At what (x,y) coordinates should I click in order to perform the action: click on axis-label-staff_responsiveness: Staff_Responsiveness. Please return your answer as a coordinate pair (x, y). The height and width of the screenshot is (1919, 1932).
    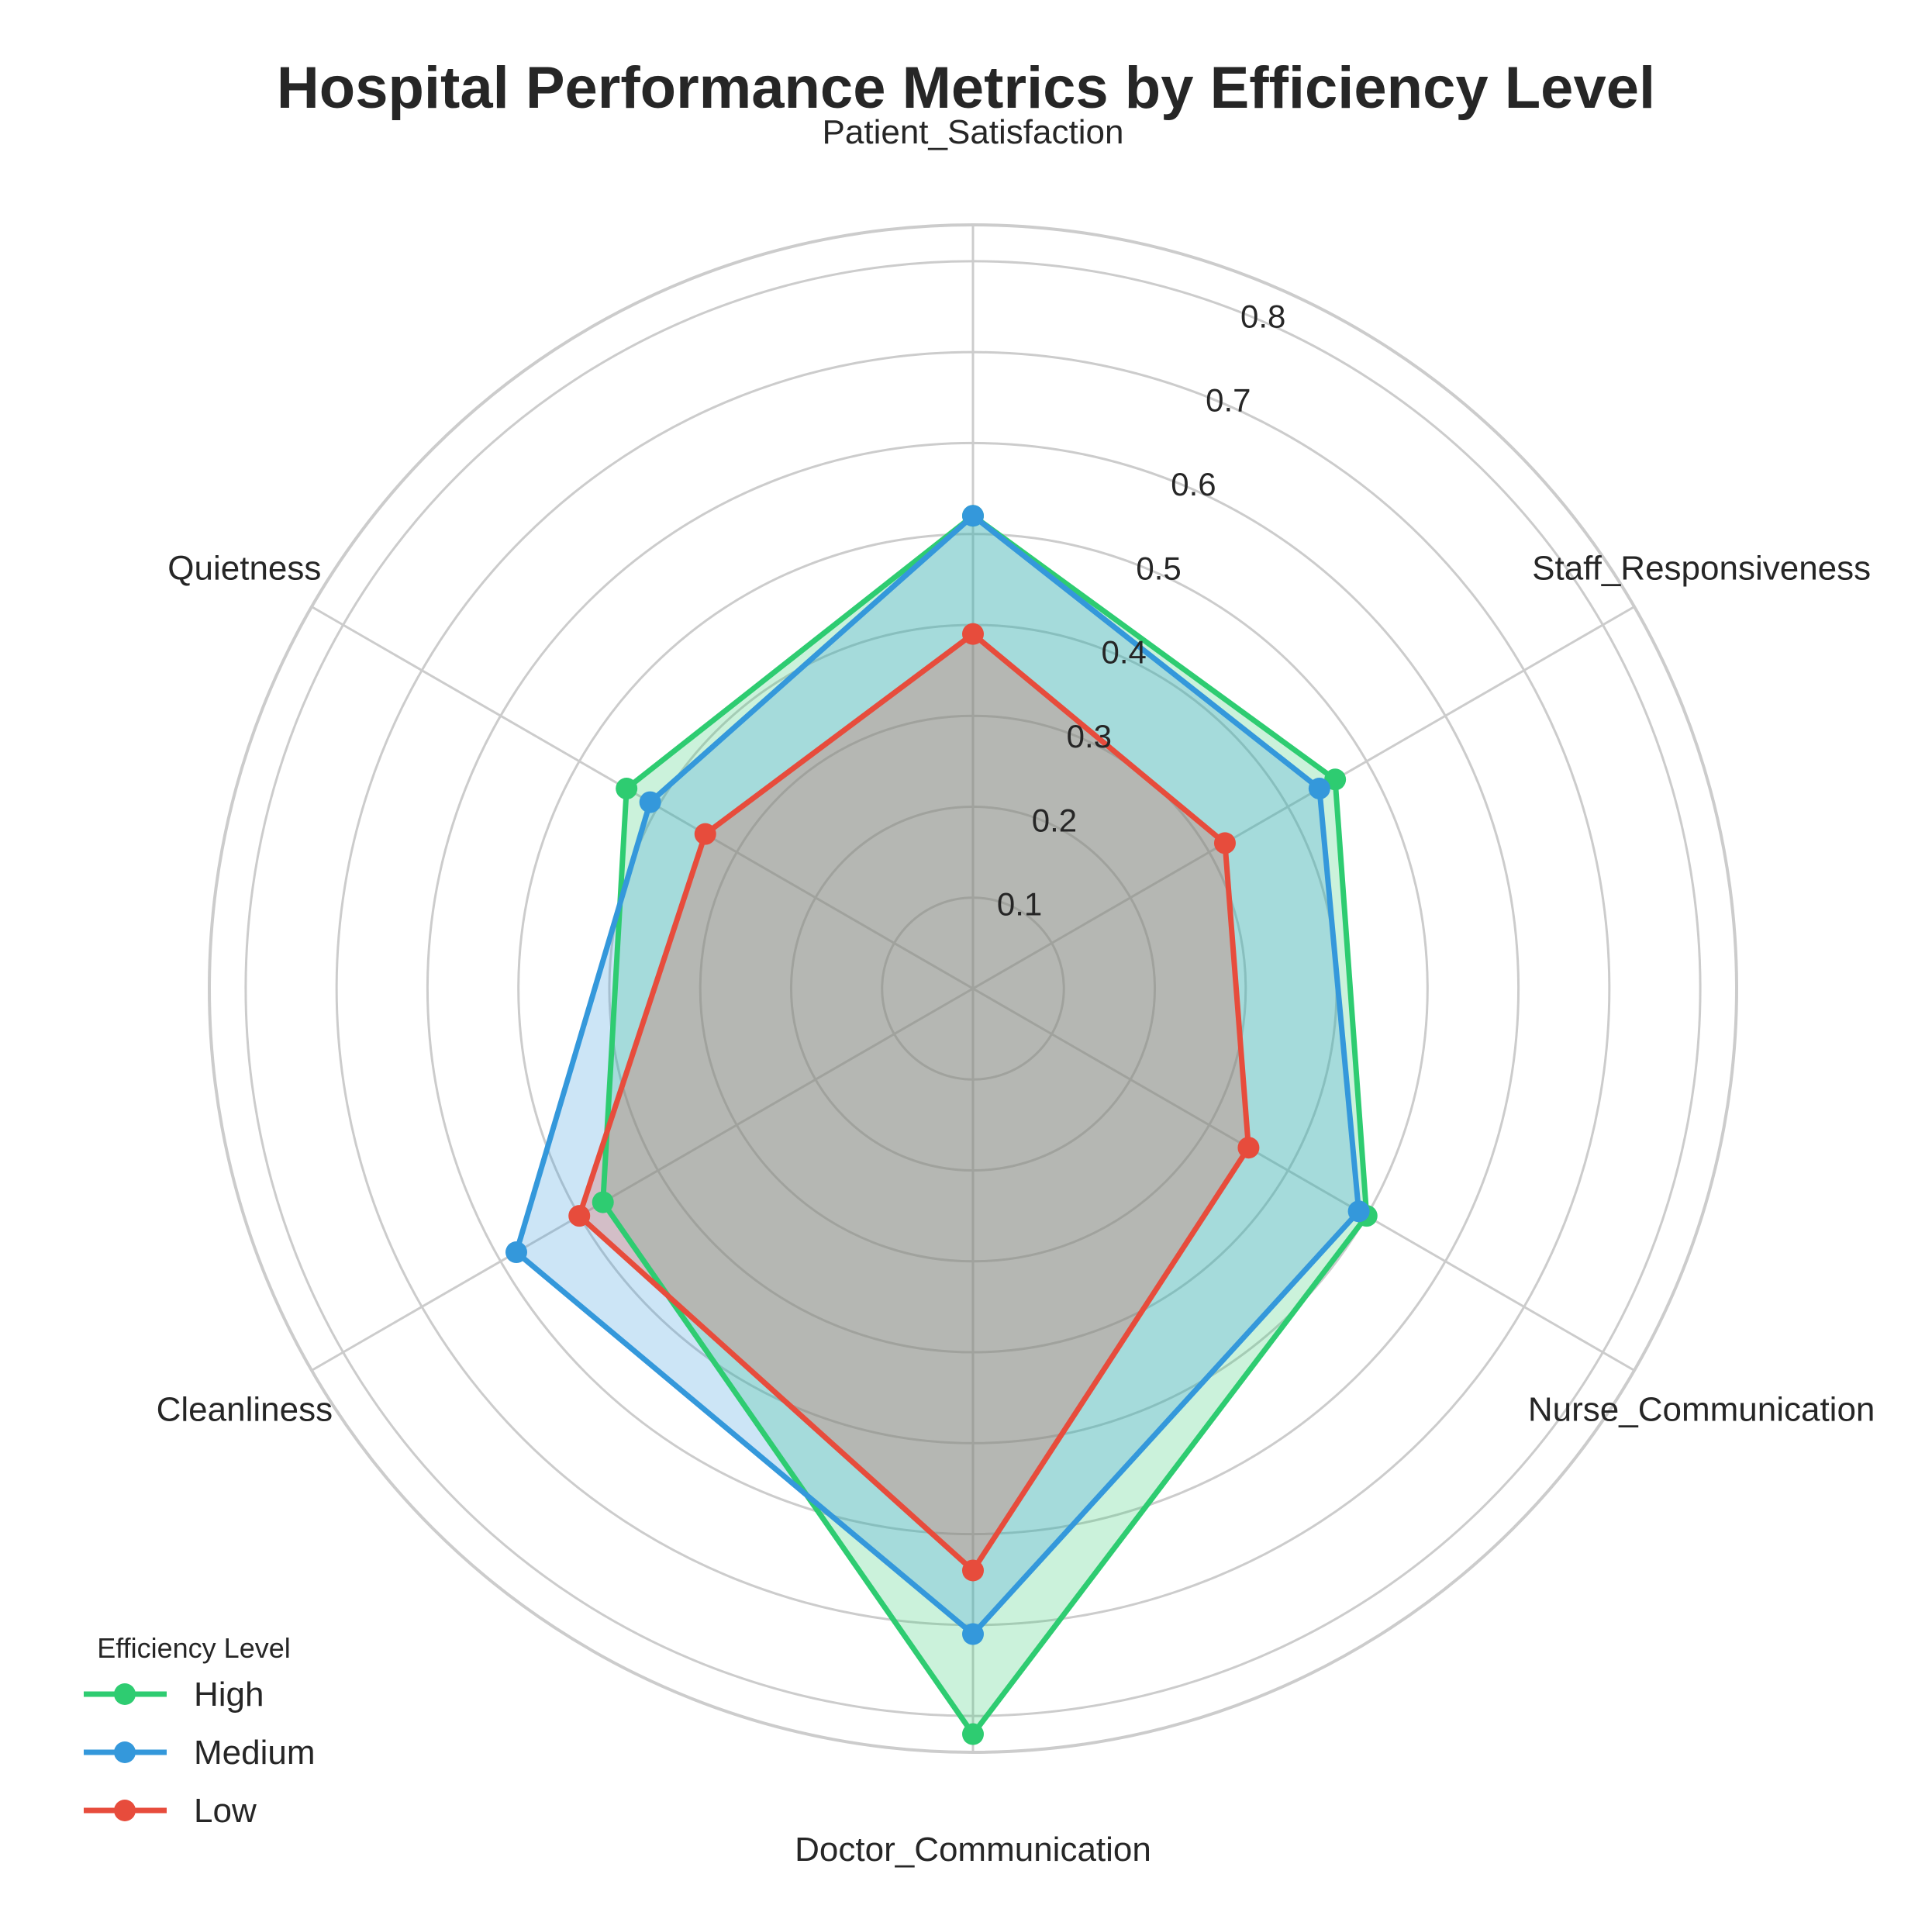
    Looking at the image, I should click on (1701, 569).